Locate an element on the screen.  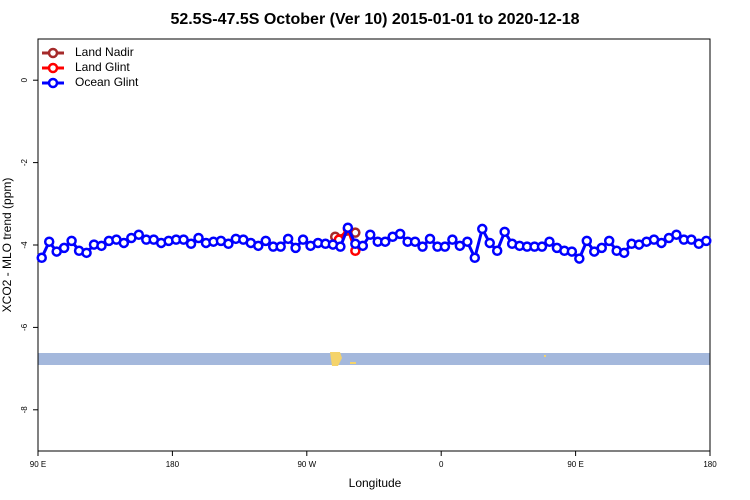
legend-label: Ocean Glint is located at coordinates (107, 82).